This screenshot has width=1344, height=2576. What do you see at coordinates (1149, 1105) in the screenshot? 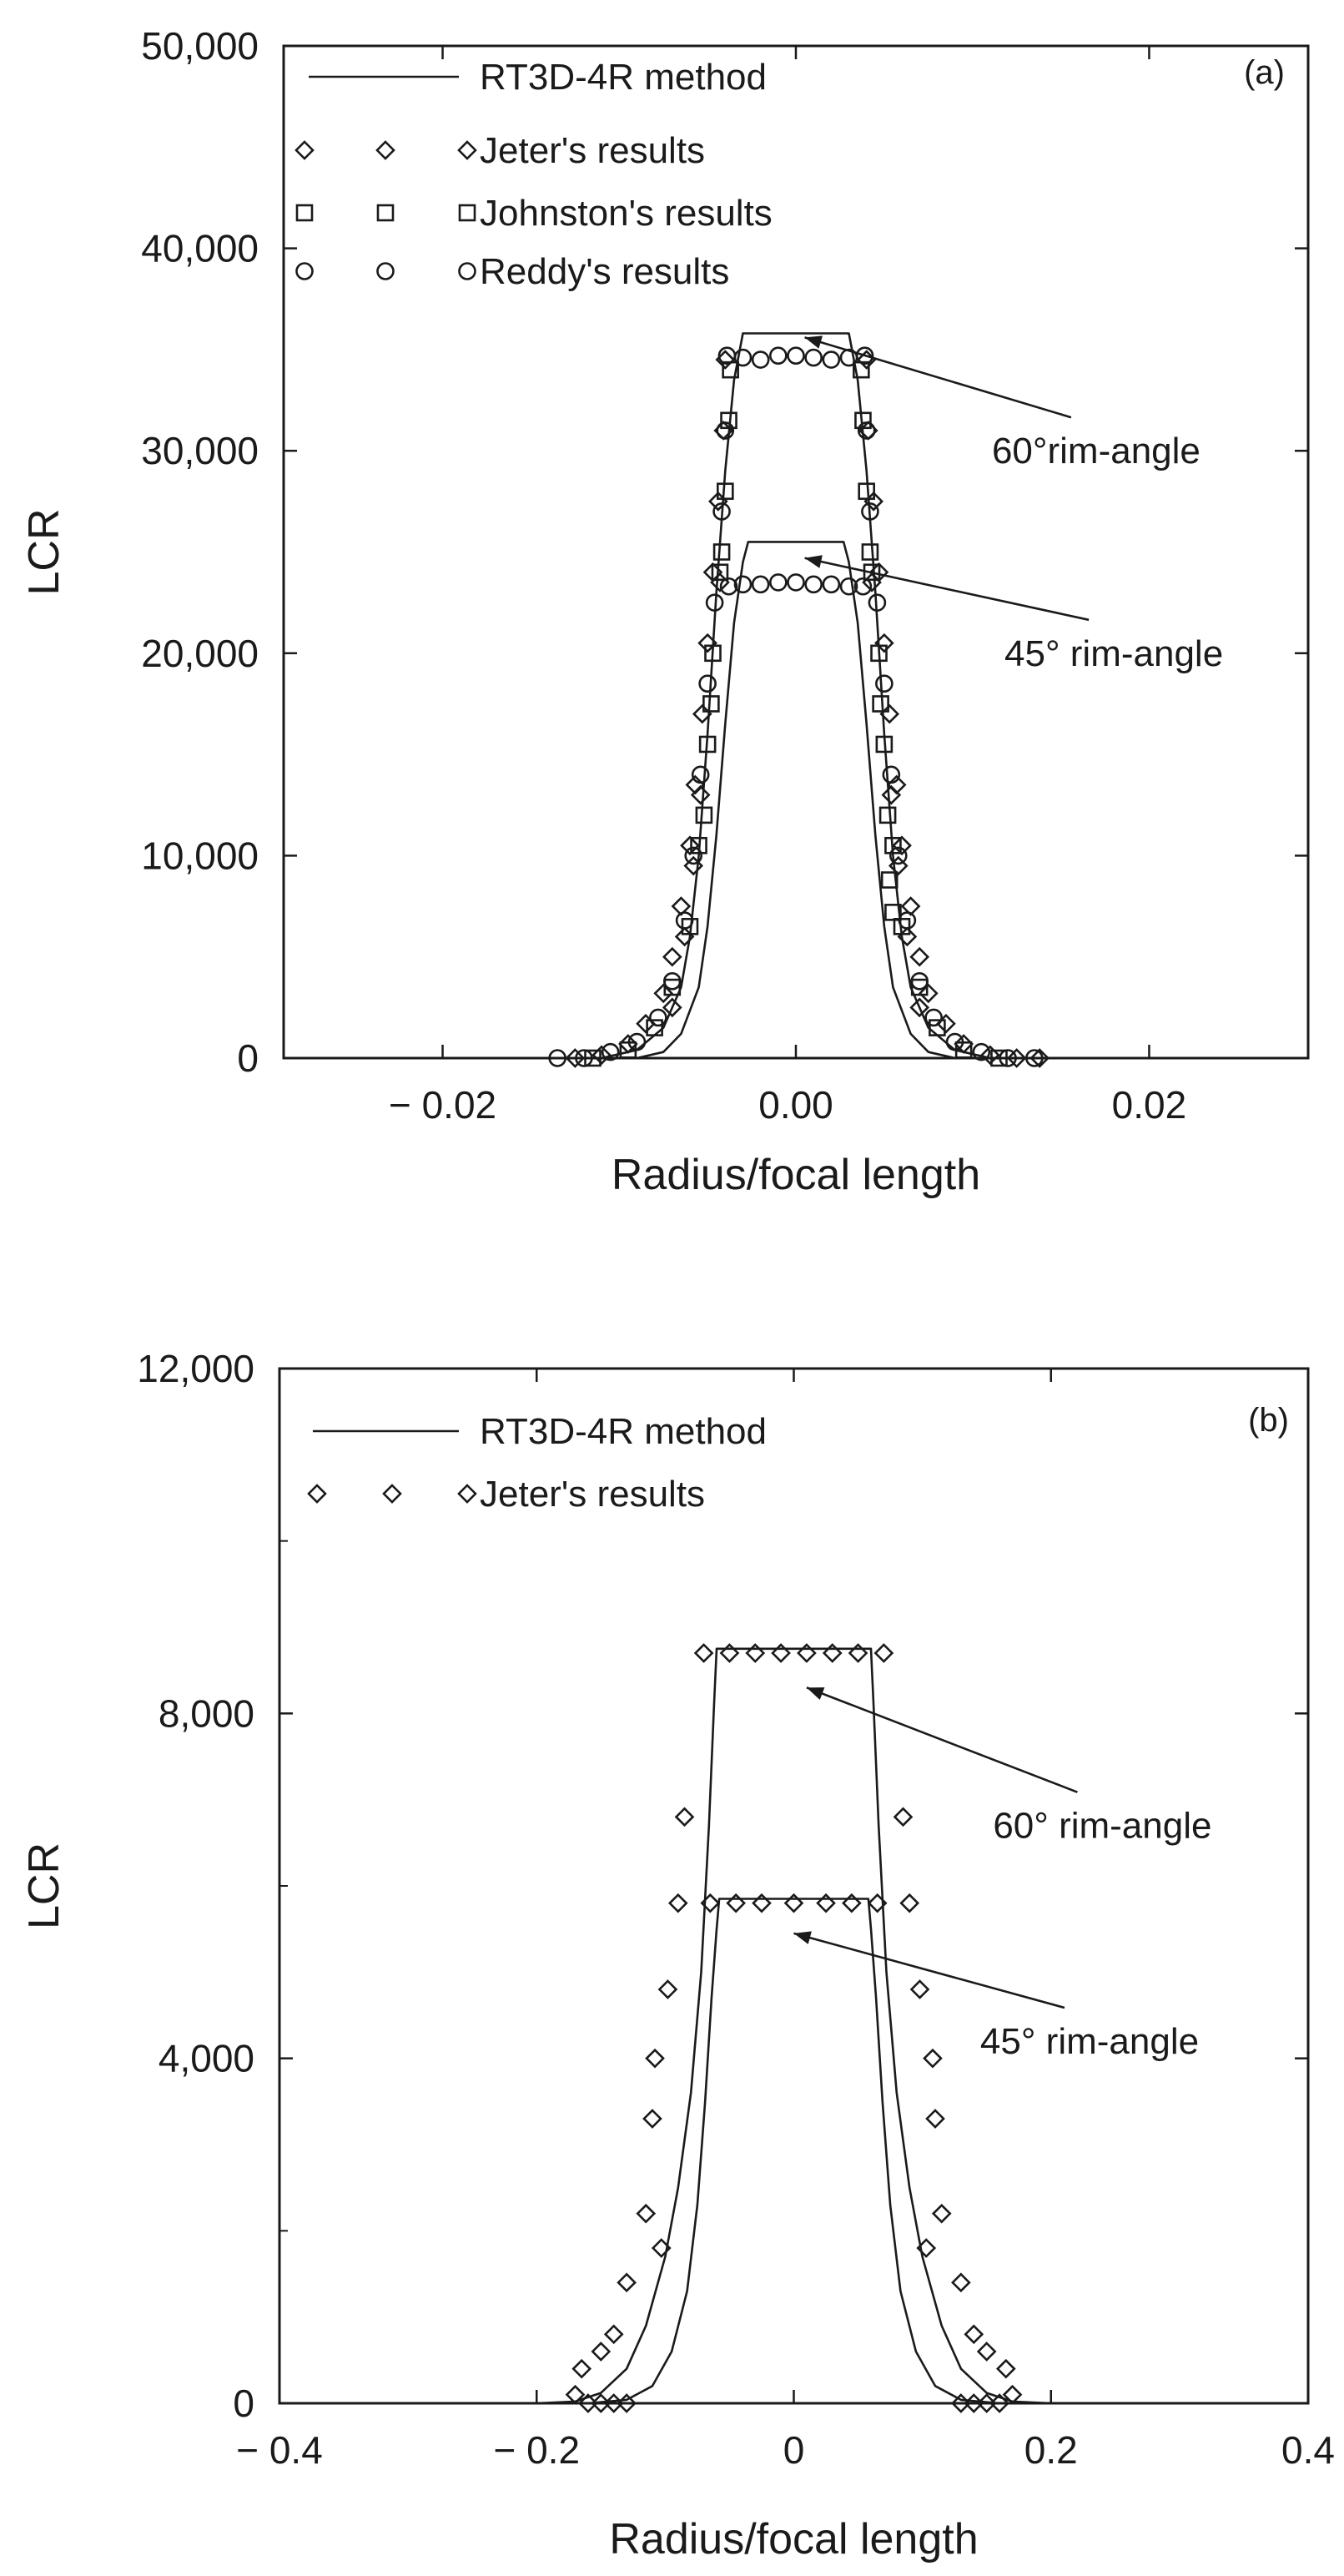
I see `x-tick-label: 0.02` at bounding box center [1149, 1105].